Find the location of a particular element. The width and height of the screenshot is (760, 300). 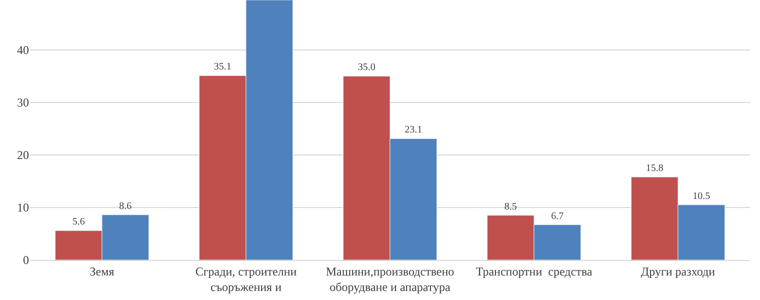

y-tick-label: 30 is located at coordinates (23, 103).